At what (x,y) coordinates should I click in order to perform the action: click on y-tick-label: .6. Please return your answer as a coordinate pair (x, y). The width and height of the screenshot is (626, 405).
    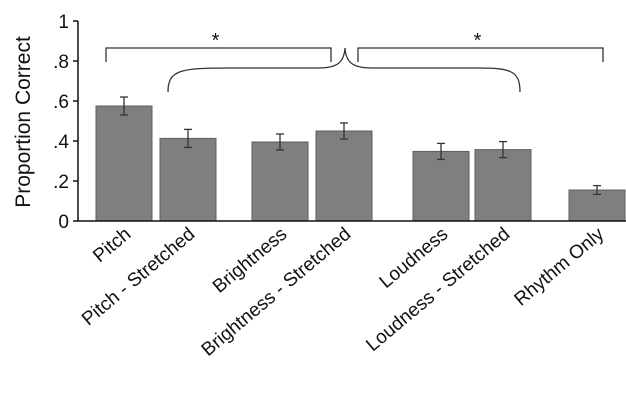
    Looking at the image, I should click on (61, 102).